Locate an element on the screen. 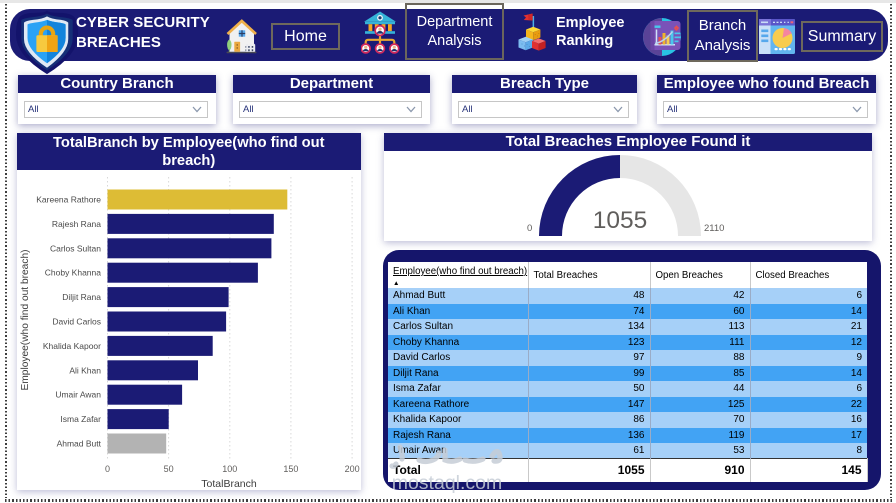 Image resolution: width=896 pixels, height=503 pixels. svg-text: mostaql.com is located at coordinates (447, 483).